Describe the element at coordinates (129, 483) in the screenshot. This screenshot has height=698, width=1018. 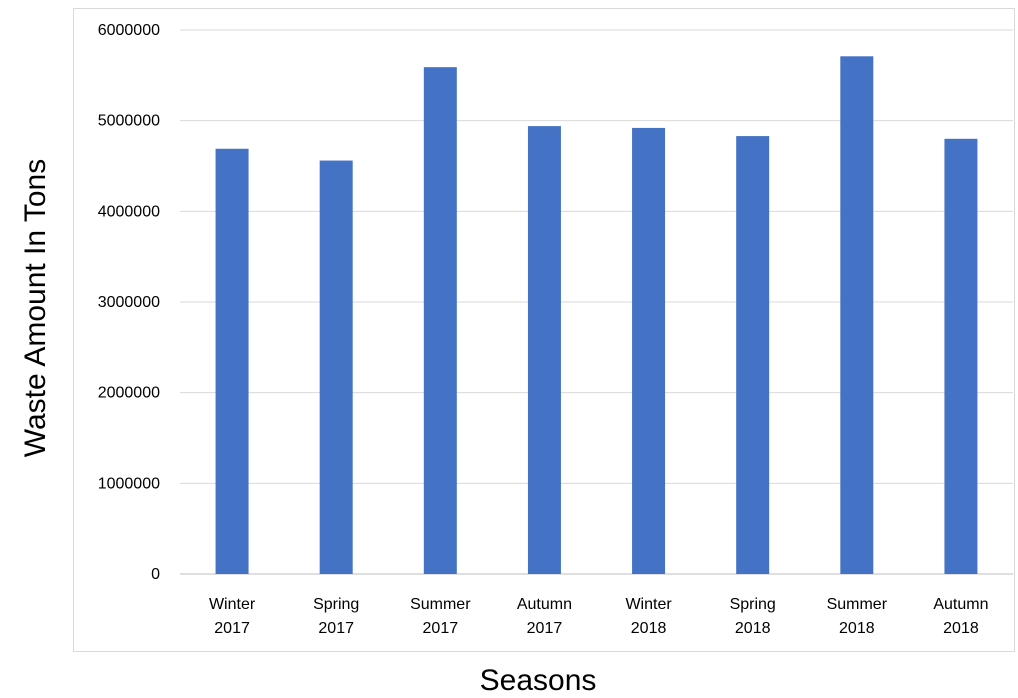
I see `y-tick-label: 1000000` at that location.